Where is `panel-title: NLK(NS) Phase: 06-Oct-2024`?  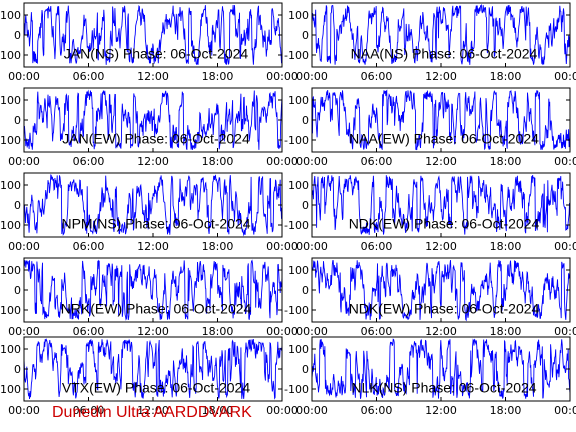
panel-title: NLK(NS) Phase: 06-Oct-2024 is located at coordinates (443, 388).